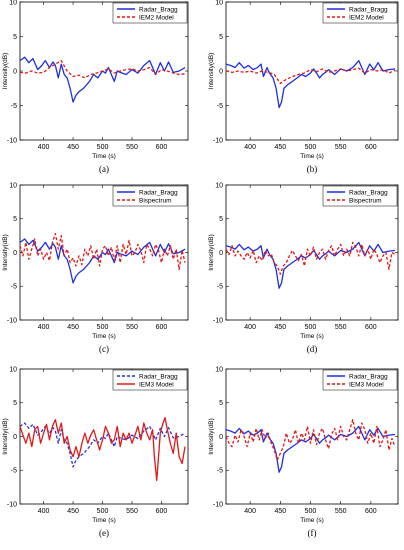 Image resolution: width=404 pixels, height=550 pixels. What do you see at coordinates (312, 169) in the screenshot?
I see `panel-caption: (b)` at bounding box center [312, 169].